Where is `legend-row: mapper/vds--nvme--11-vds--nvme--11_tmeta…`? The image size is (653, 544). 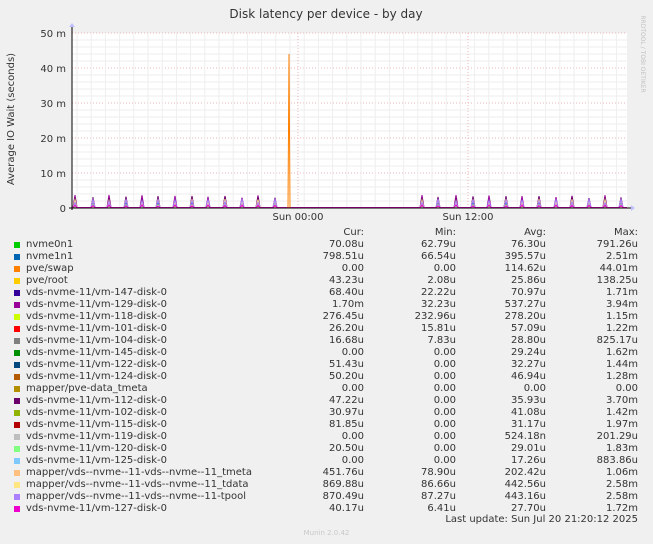
legend-row: mapper/vds--nvme--11-vds--nvme--11_tmeta… is located at coordinates (326, 473).